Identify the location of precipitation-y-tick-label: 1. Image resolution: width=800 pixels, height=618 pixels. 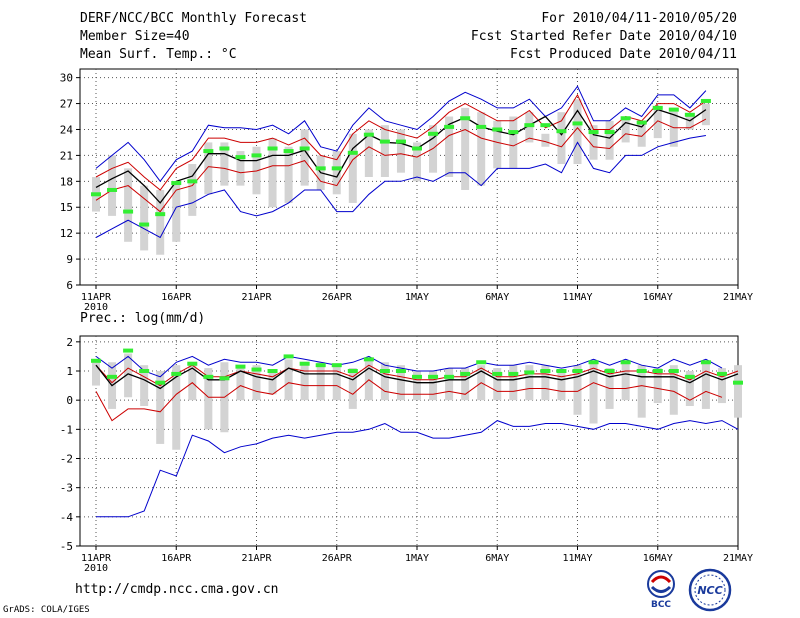
(69, 371).